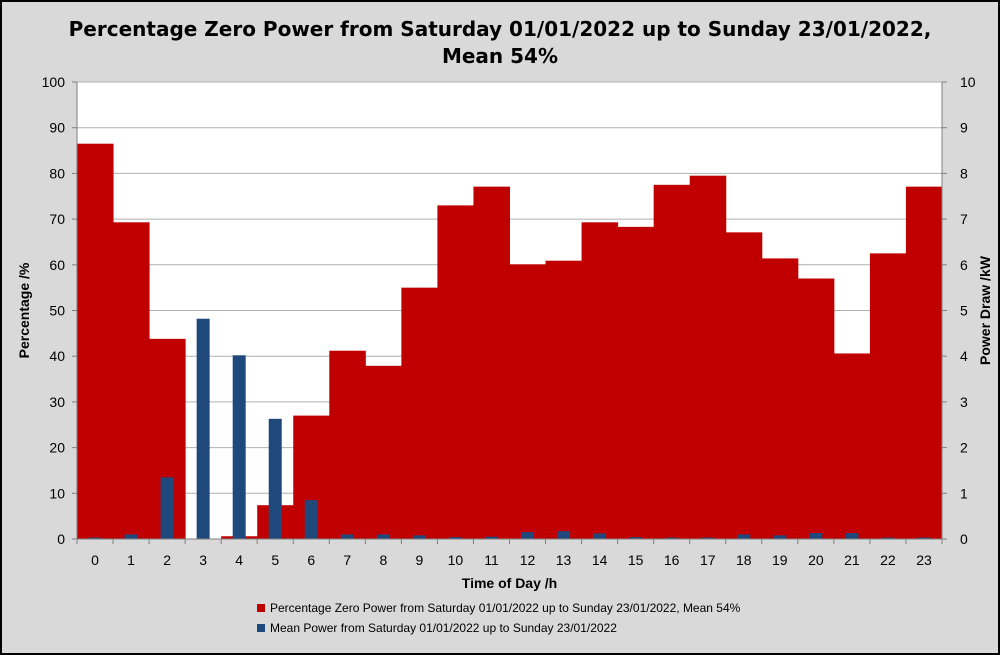 This screenshot has height=655, width=1000. What do you see at coordinates (95, 560) in the screenshot?
I see `x-tick-label: 0` at bounding box center [95, 560].